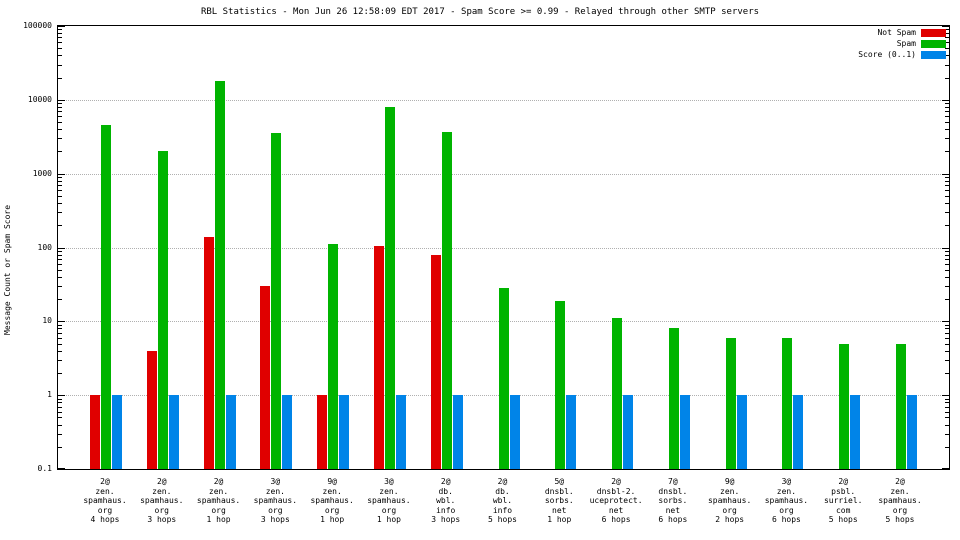 This screenshot has height=540, width=960. Describe the element at coordinates (786, 500) in the screenshot. I see `x-tick-label: 3@ zen. spamhaus. org 6 hops` at that location.